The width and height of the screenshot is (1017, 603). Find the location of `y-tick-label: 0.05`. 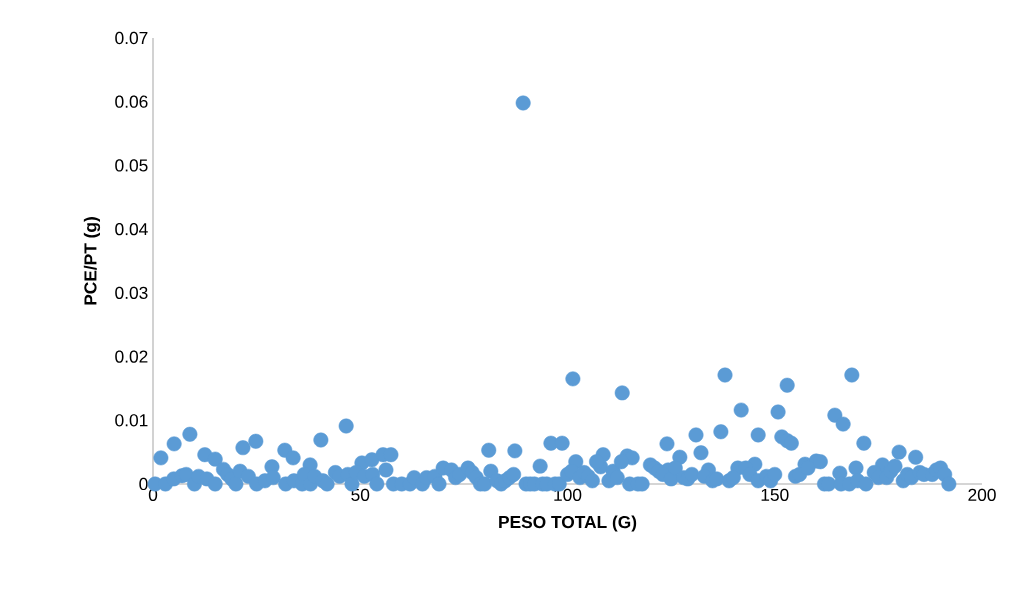

y-tick-label: 0.05 is located at coordinates (131, 165).